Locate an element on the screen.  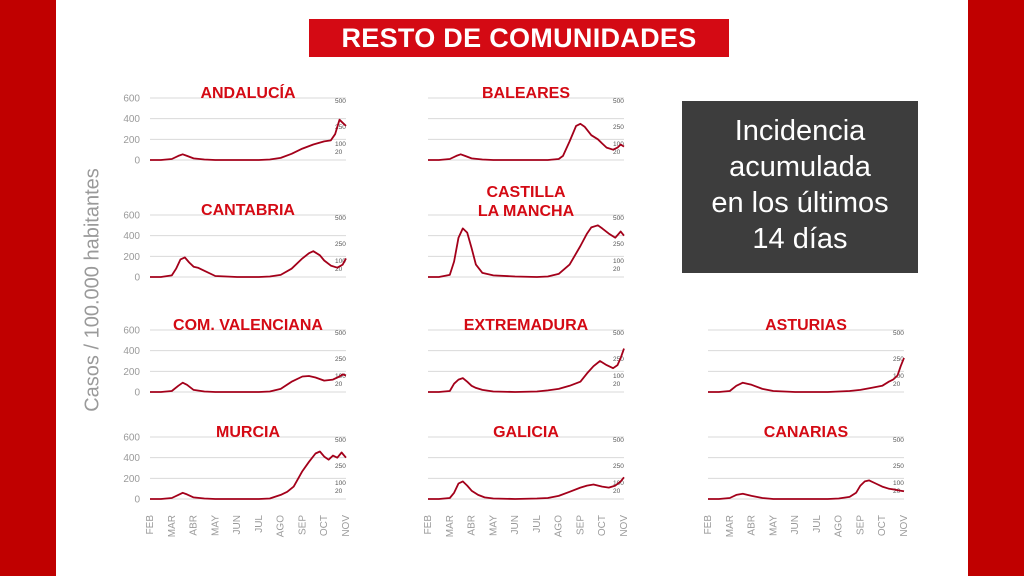
panel-title: CANTABRIA is located at coordinates (248, 210).